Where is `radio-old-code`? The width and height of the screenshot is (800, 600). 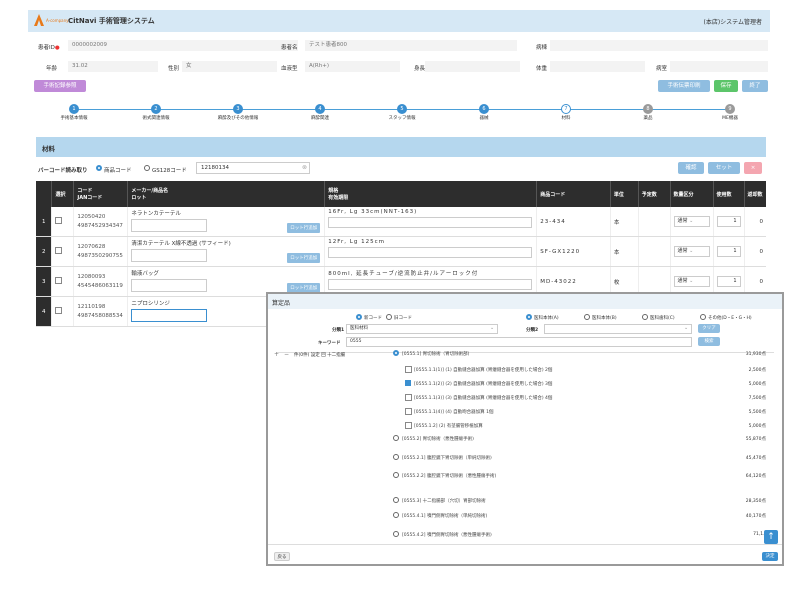 radio-old-code is located at coordinates (389, 317).